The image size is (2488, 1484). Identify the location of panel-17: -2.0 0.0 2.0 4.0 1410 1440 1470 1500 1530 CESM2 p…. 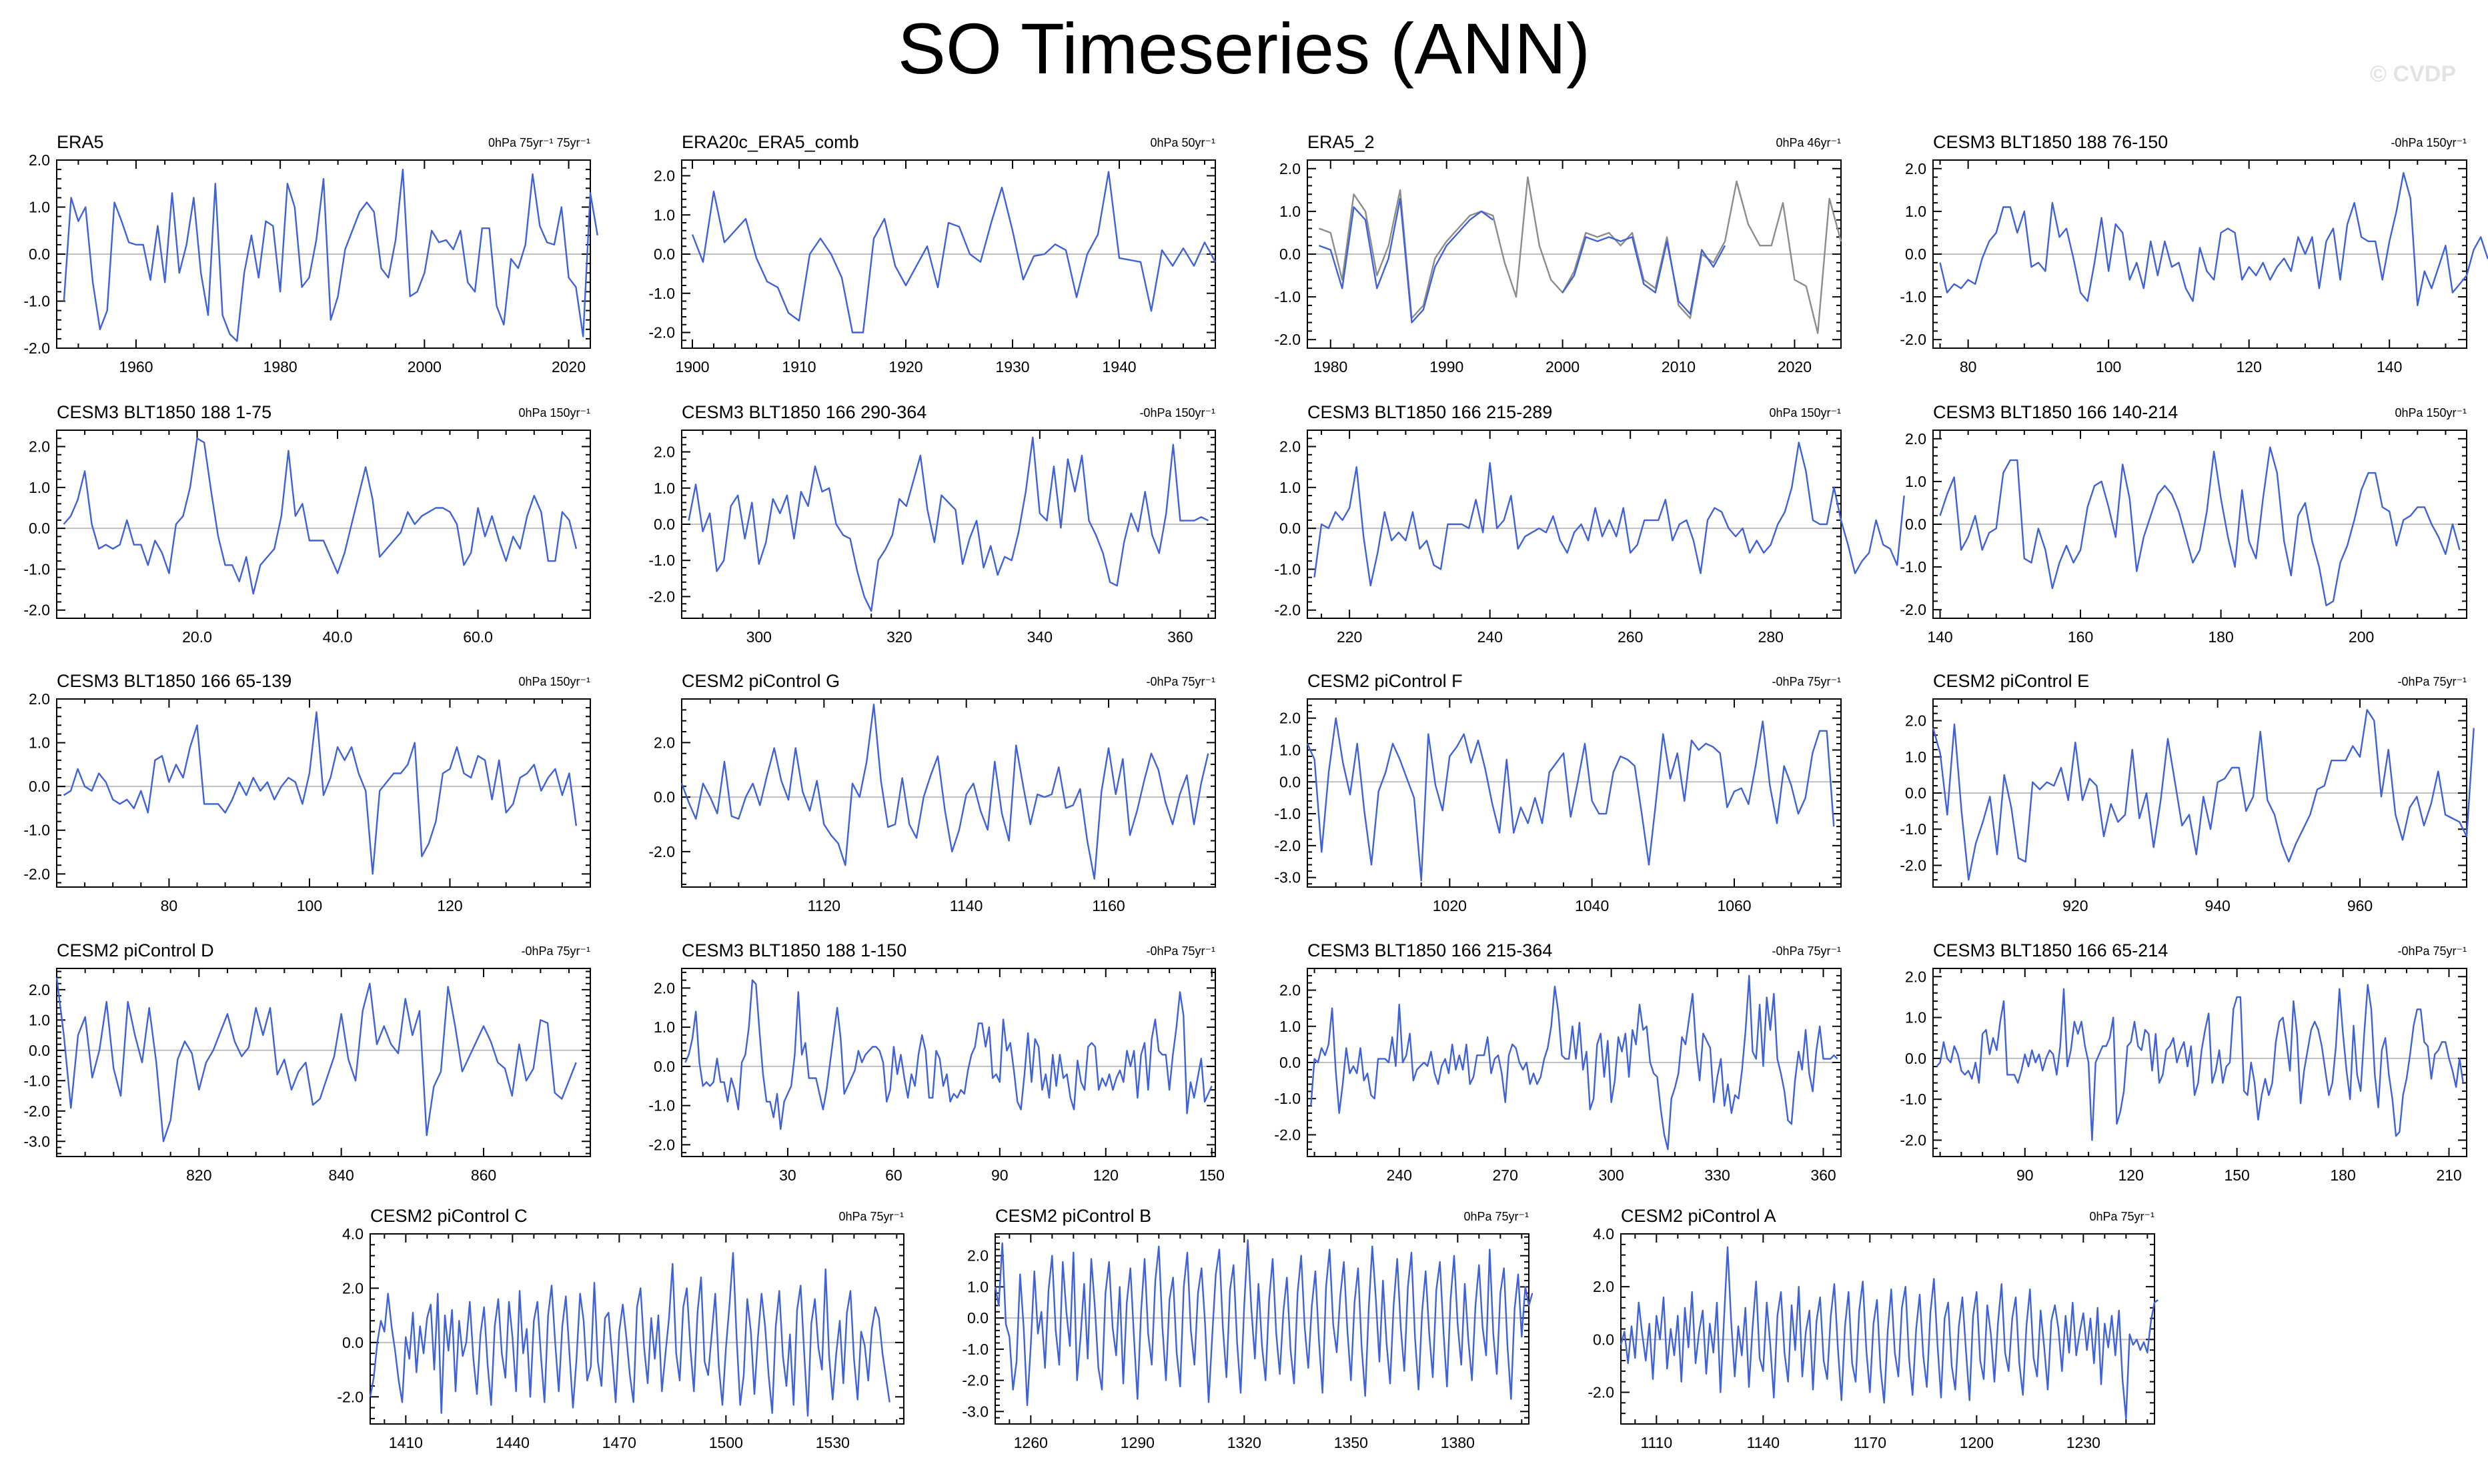
(620, 1328).